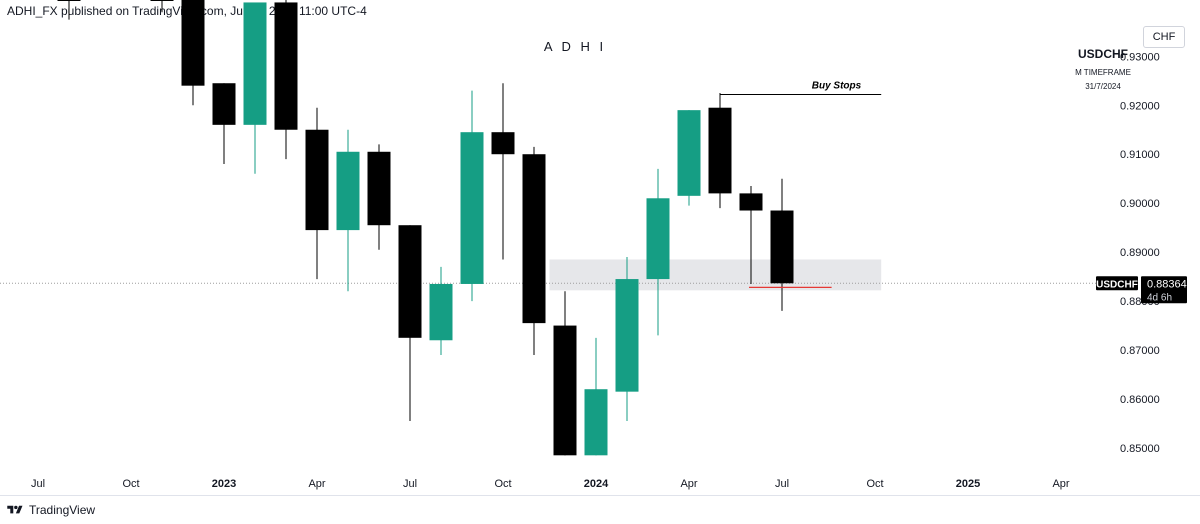  I want to click on timeframe-label: M TIMEFRAME, so click(1103, 72).